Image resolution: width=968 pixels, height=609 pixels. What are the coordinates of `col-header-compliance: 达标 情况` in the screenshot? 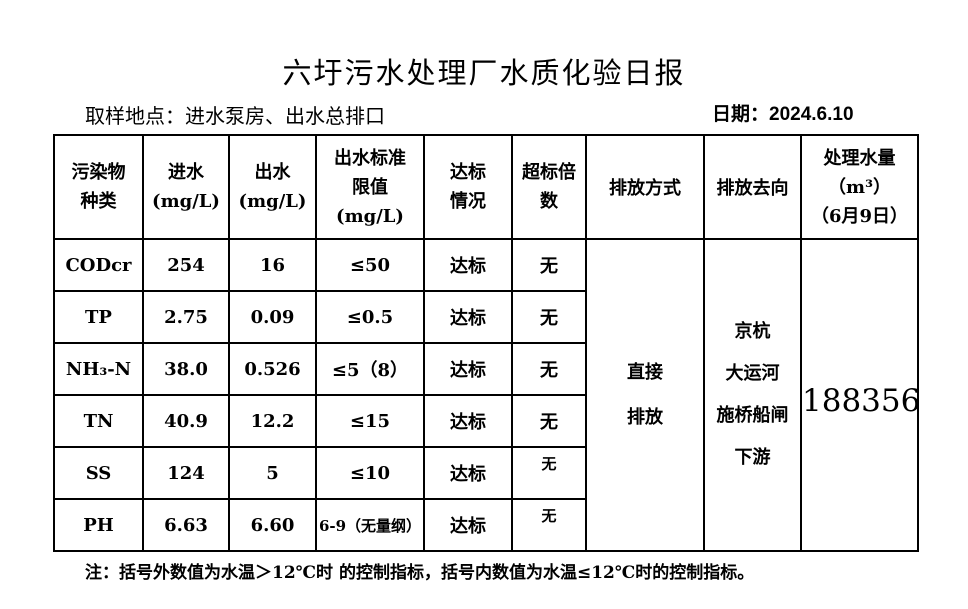 It's located at (468, 187).